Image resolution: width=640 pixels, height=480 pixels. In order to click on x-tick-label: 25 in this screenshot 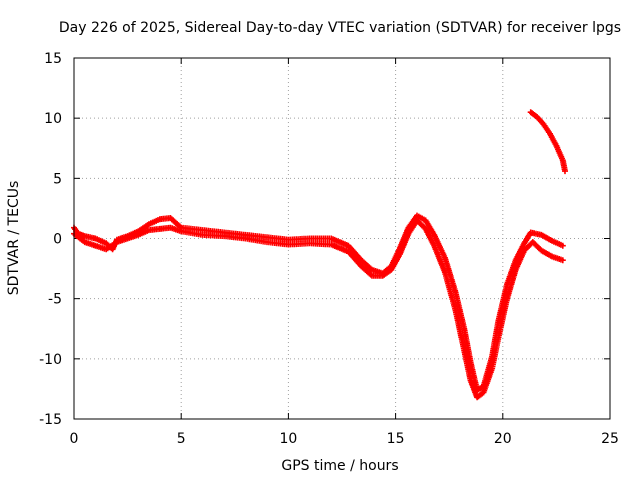, I will do `click(610, 439)`.